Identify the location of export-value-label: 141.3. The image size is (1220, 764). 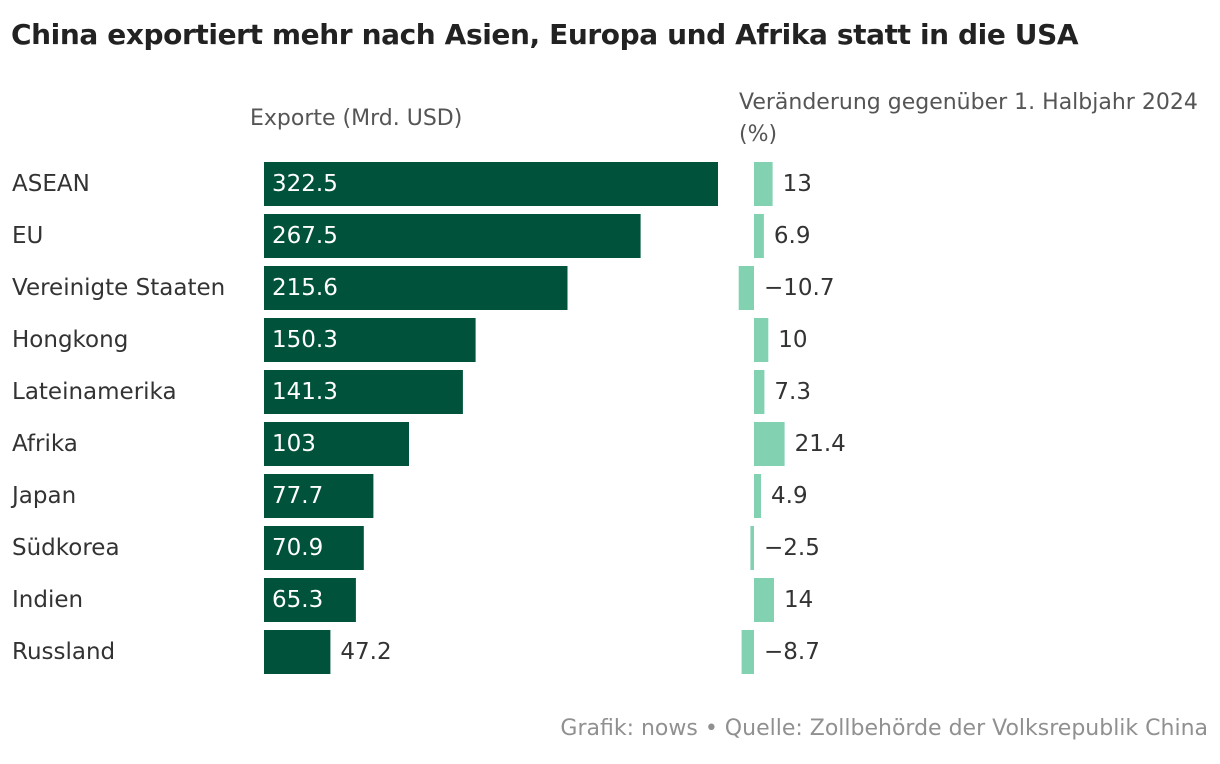
(305, 392).